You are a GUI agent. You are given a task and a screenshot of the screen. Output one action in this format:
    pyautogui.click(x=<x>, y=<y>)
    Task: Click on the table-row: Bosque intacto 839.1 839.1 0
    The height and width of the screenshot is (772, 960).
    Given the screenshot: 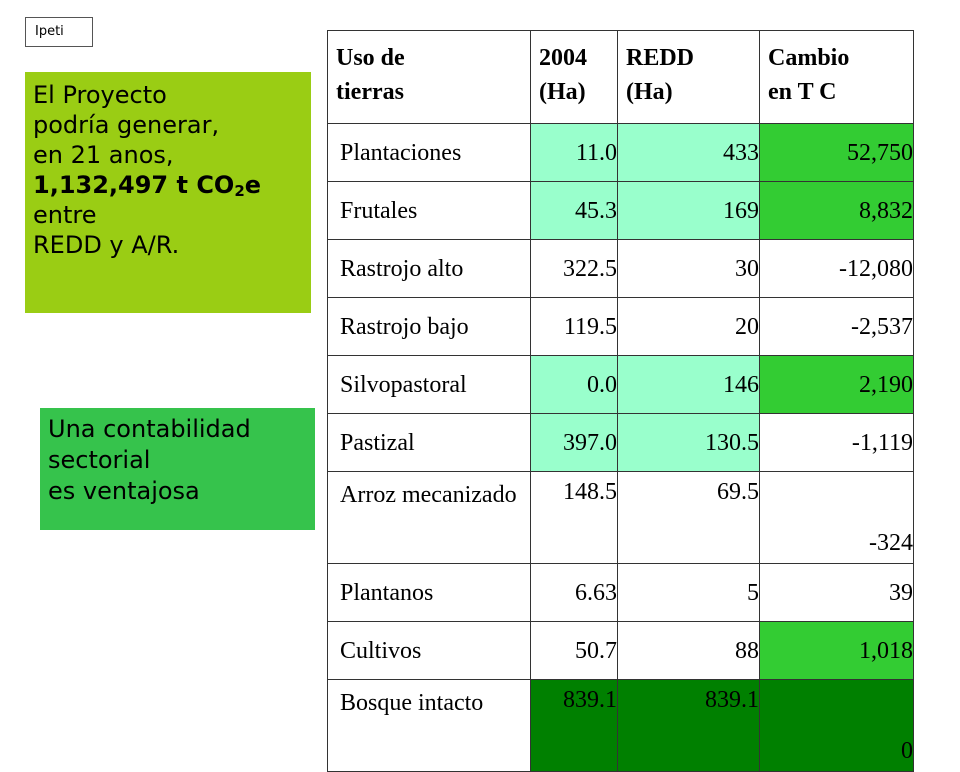 What is the action you would take?
    pyautogui.click(x=620, y=725)
    